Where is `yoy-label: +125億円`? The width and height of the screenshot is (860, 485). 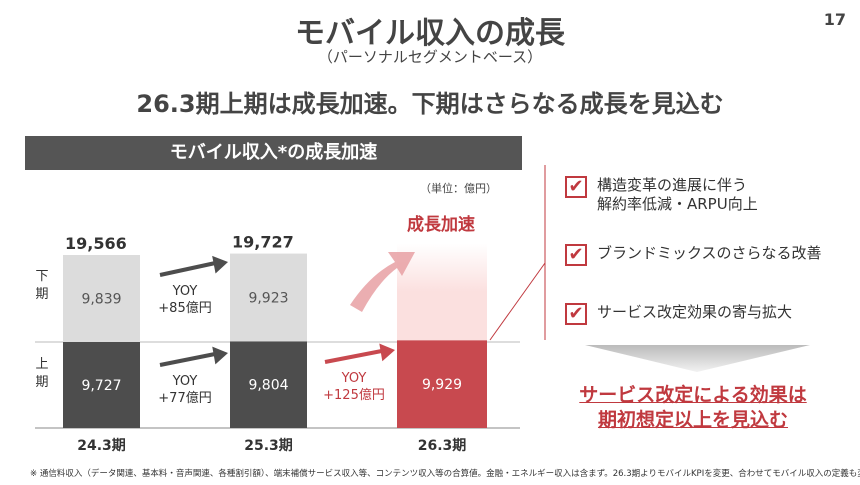
yoy-label: +125億円 is located at coordinates (354, 395).